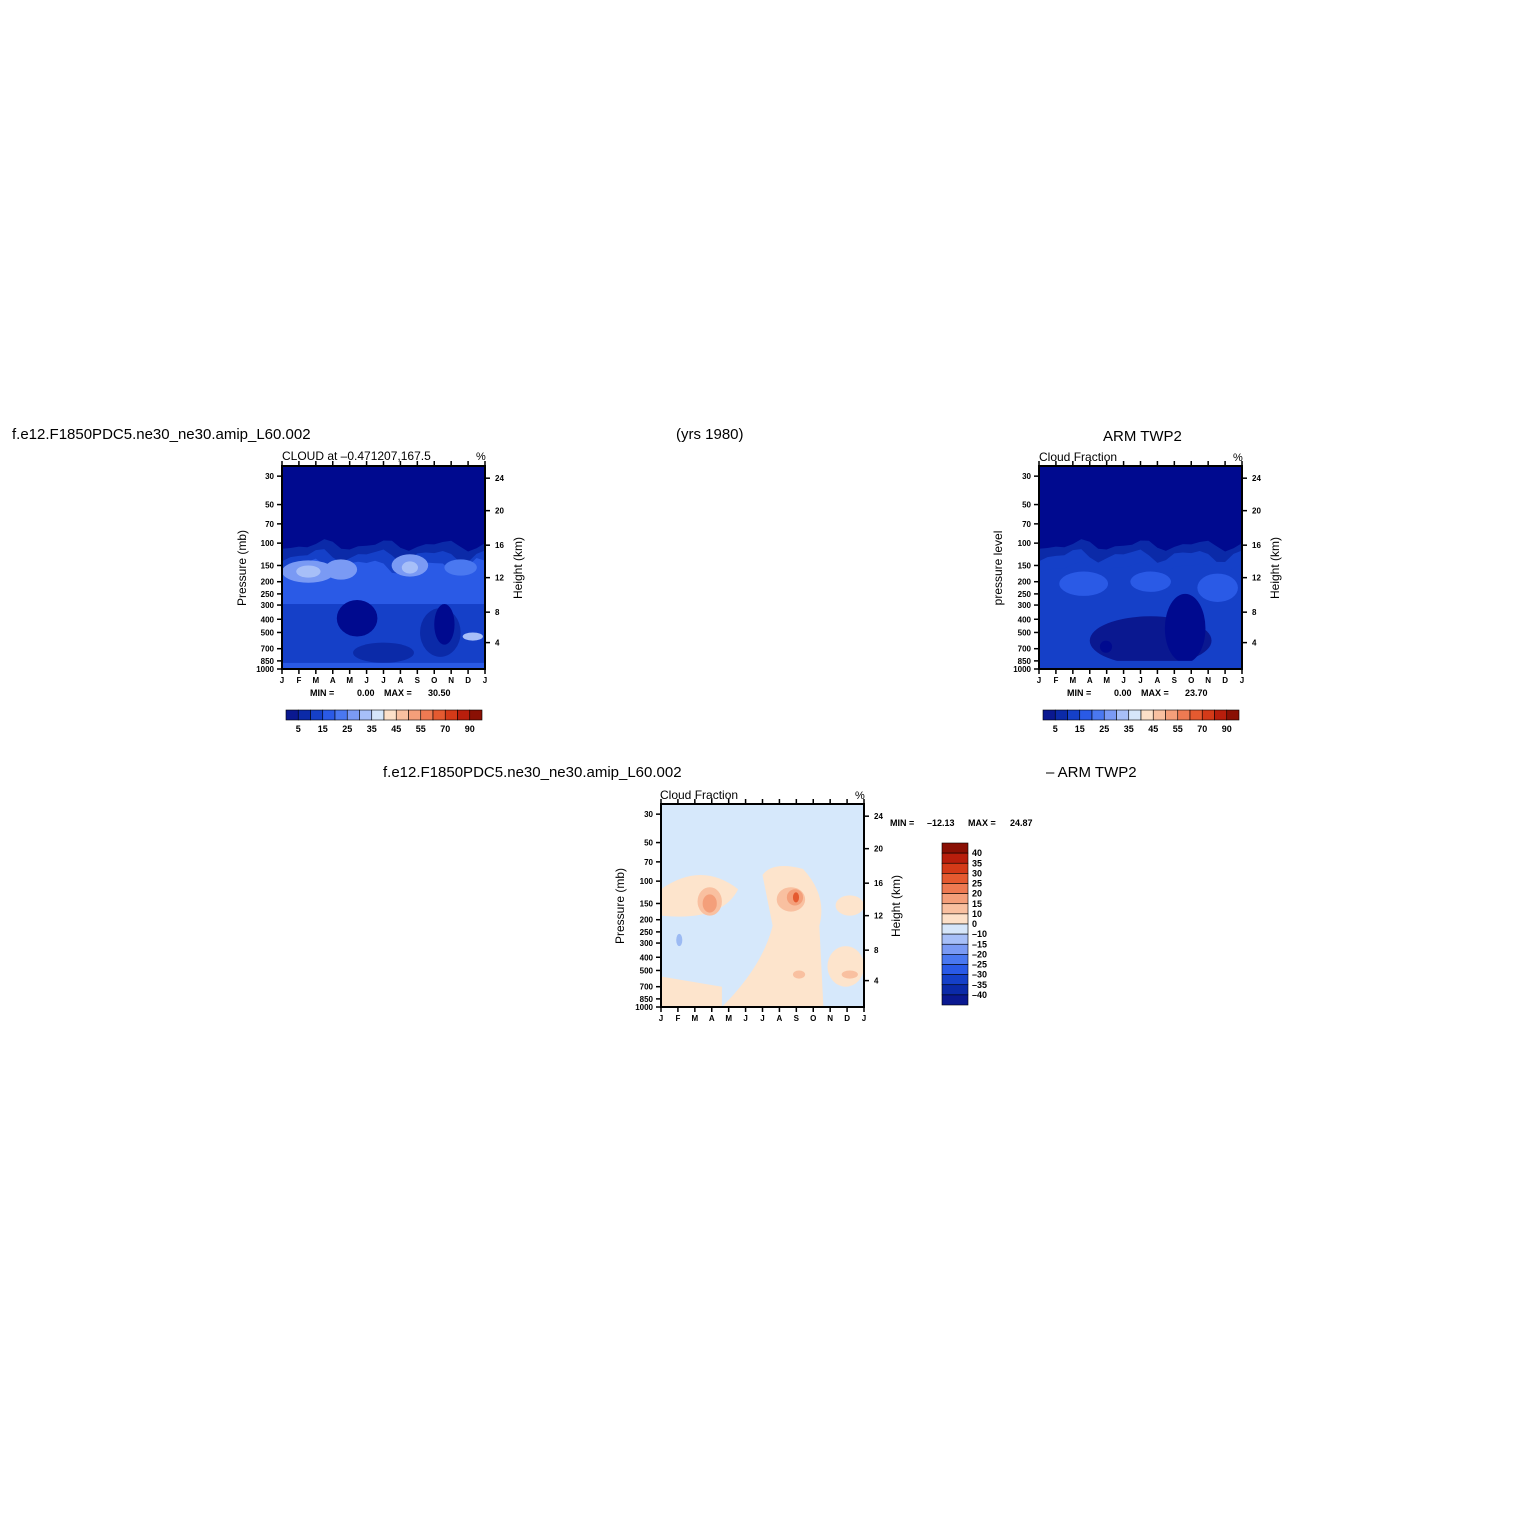  What do you see at coordinates (979, 954) in the screenshot?
I see `colorbar-label: –20` at bounding box center [979, 954].